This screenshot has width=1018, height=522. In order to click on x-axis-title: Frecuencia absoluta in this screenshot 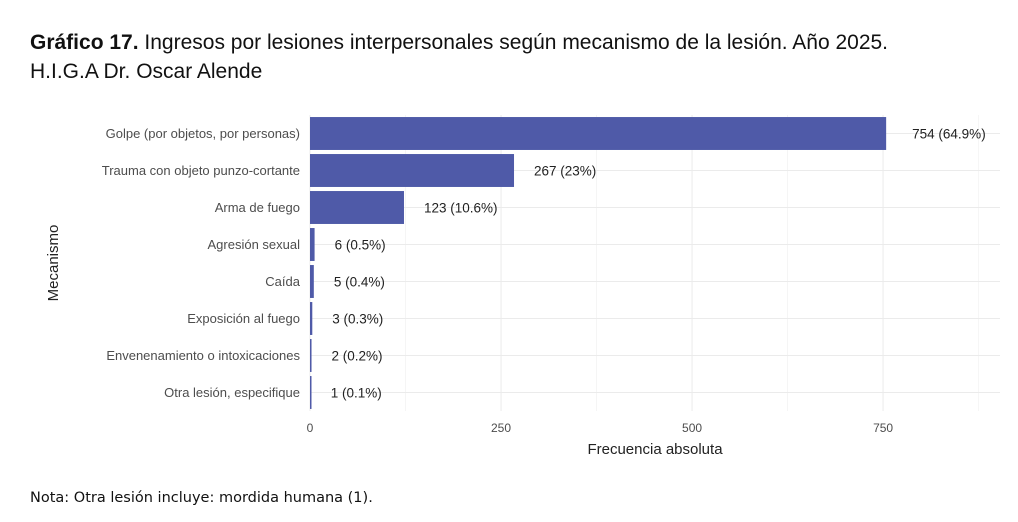, I will do `click(655, 449)`.